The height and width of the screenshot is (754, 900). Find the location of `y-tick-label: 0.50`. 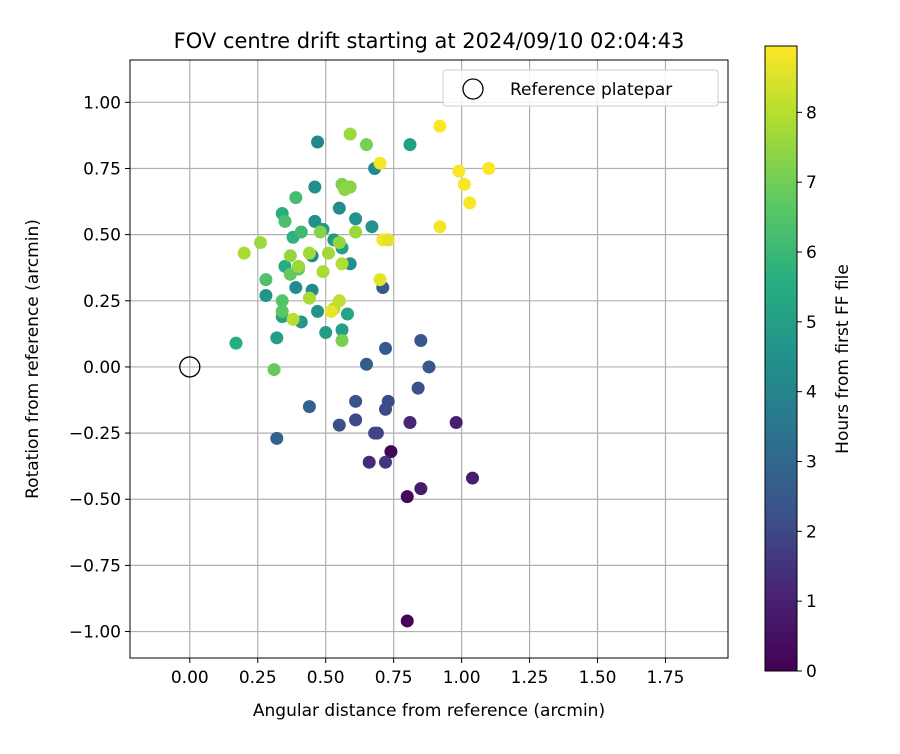

y-tick-label: 0.50 is located at coordinates (102, 236).